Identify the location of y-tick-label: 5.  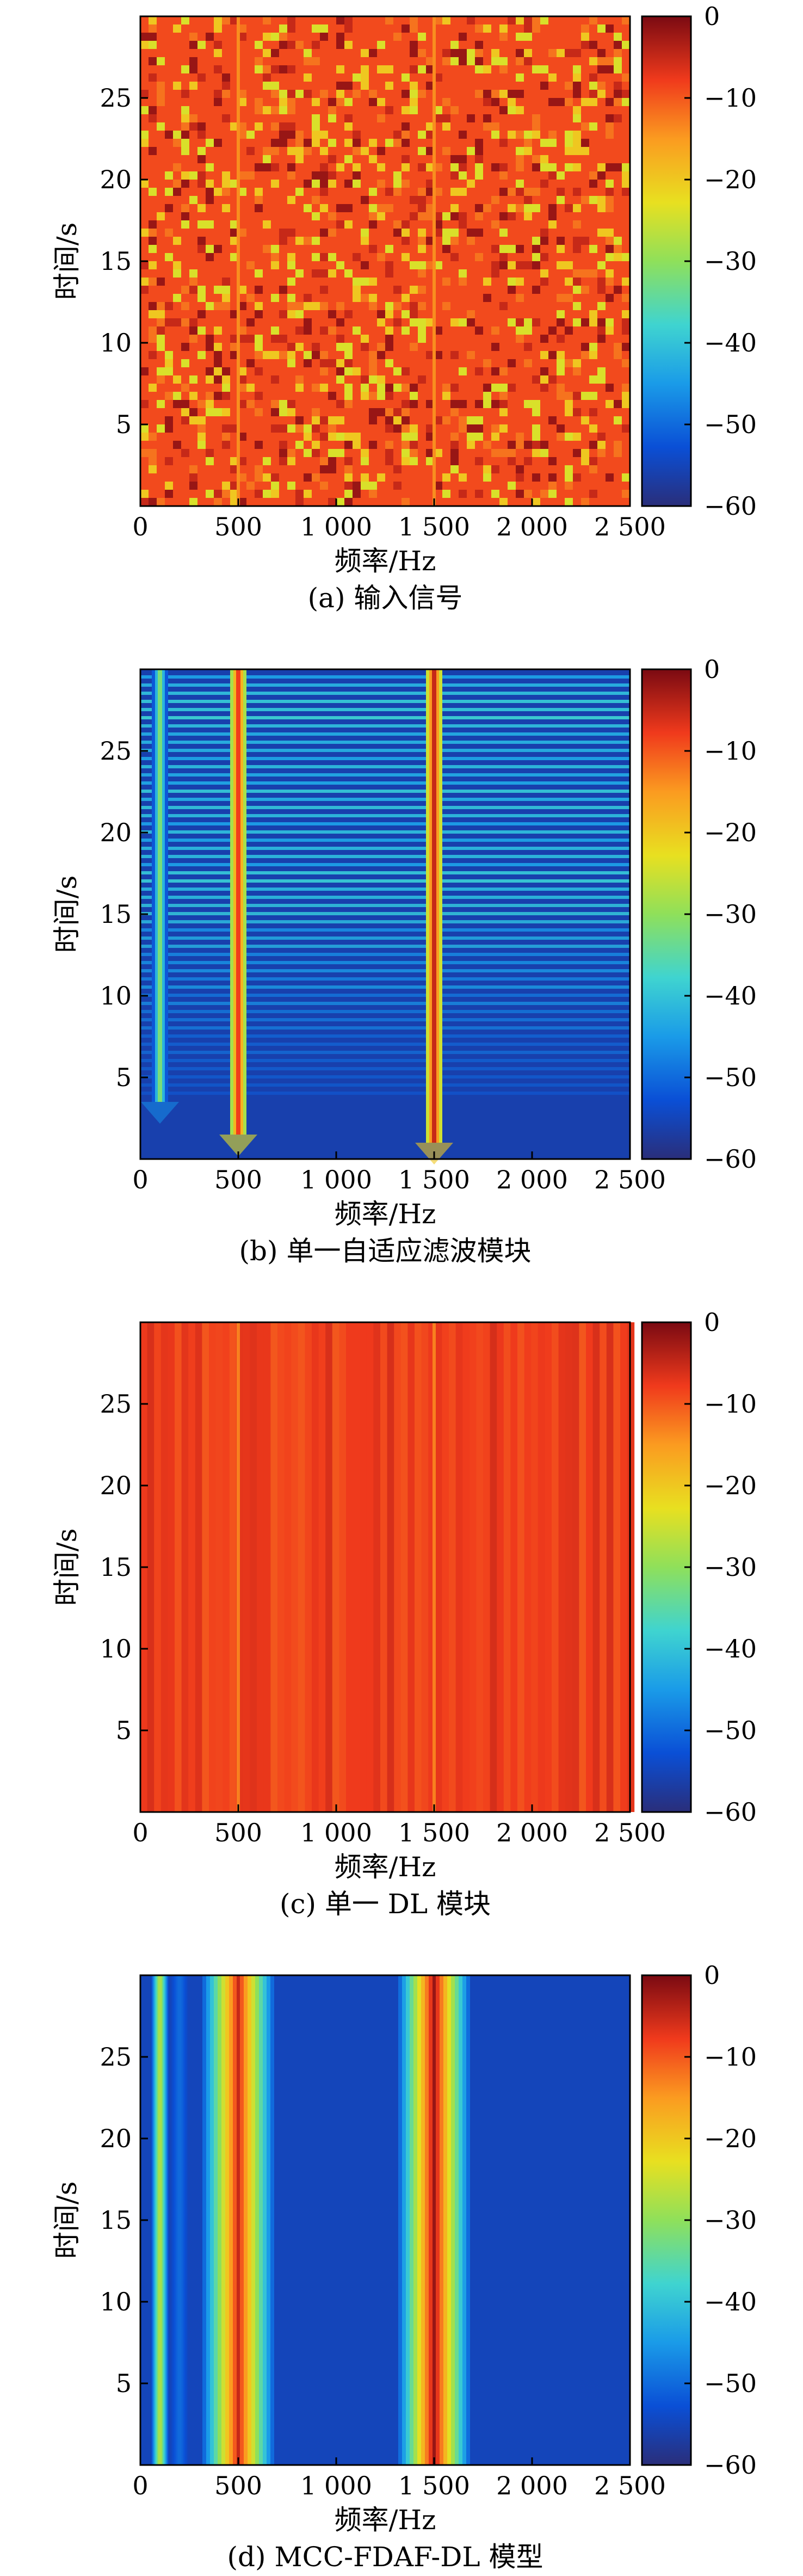
(124, 1730).